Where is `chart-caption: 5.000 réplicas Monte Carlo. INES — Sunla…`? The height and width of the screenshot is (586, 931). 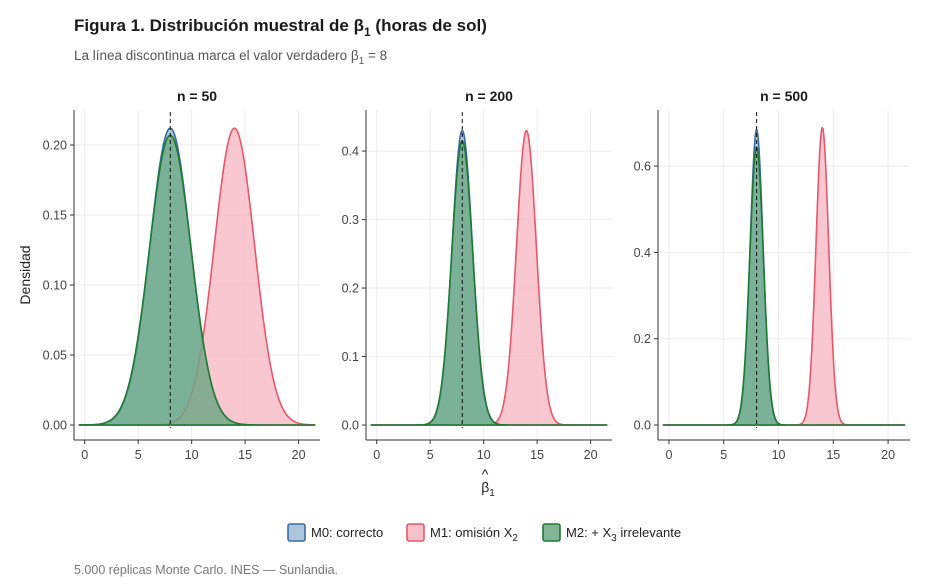 chart-caption: 5.000 réplicas Monte Carlo. INES — Sunla… is located at coordinates (206, 570).